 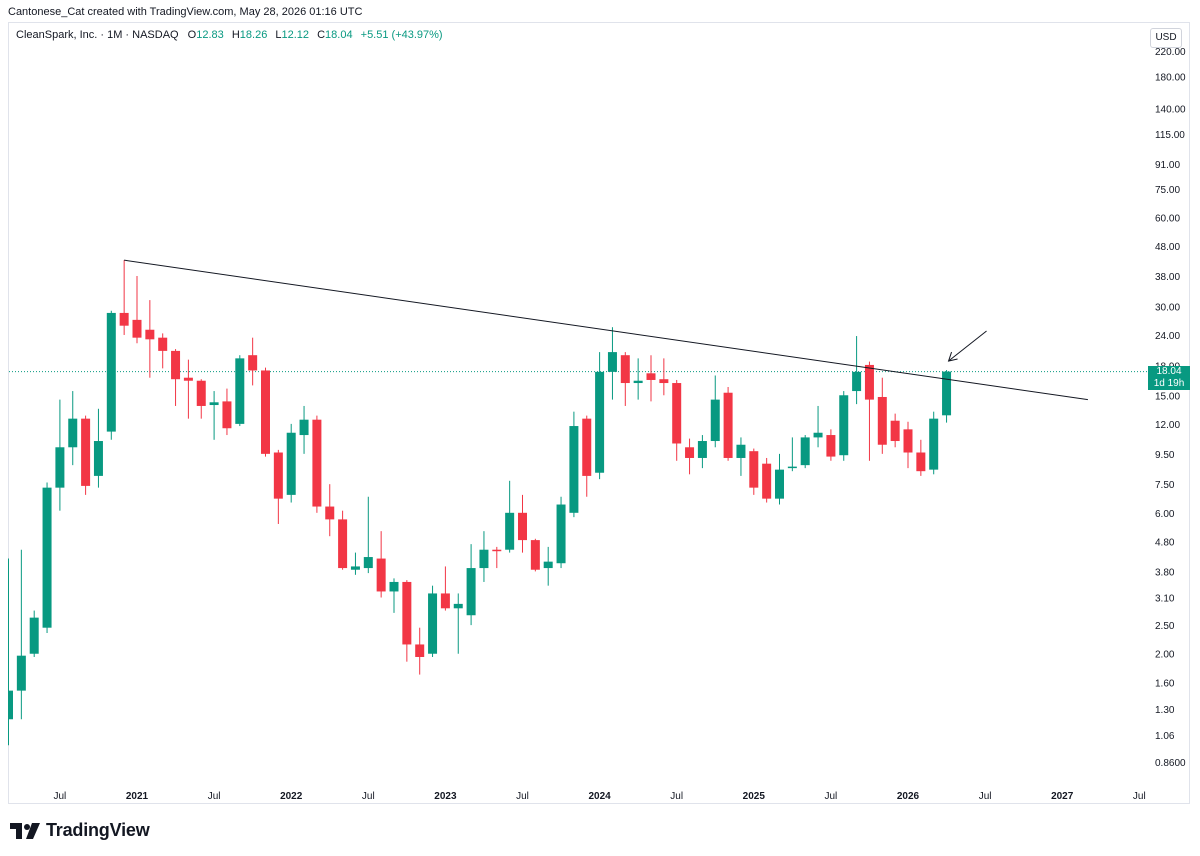 What do you see at coordinates (1165, 514) in the screenshot?
I see `price-axis-label: 6.00` at bounding box center [1165, 514].